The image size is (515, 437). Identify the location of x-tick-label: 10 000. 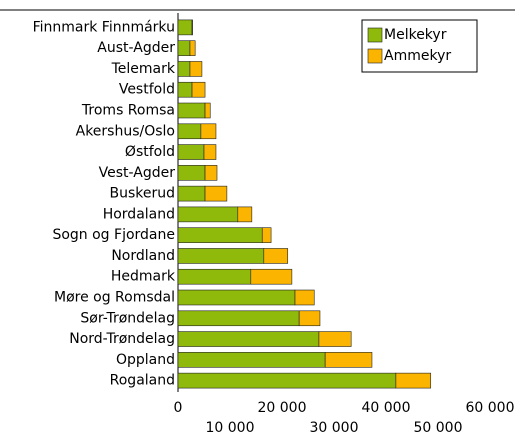
(230, 428).